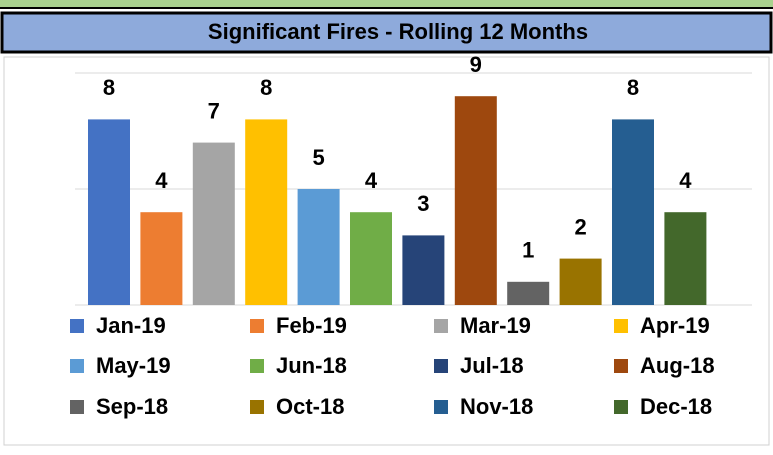 Image resolution: width=773 pixels, height=455 pixels. I want to click on top-strip, so click(386, 3).